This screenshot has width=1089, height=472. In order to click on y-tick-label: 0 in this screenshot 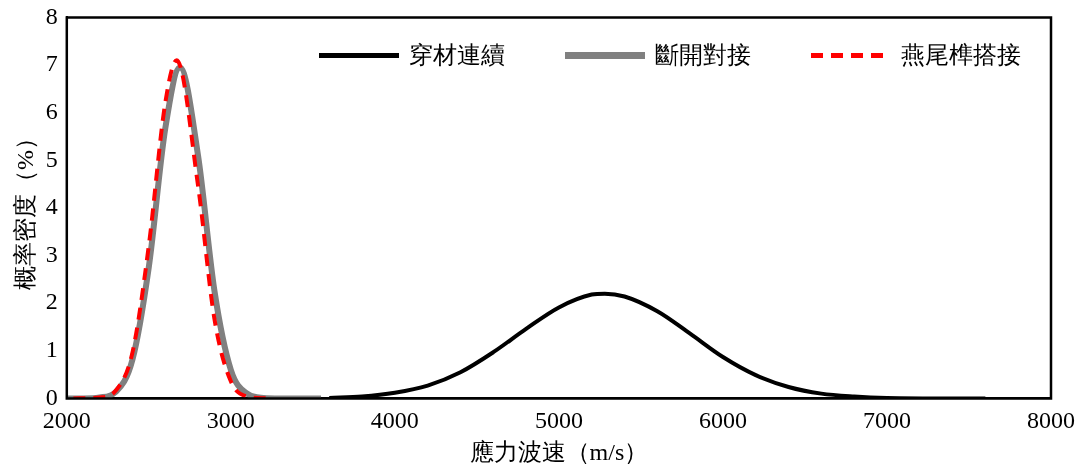, I will do `click(51, 396)`.